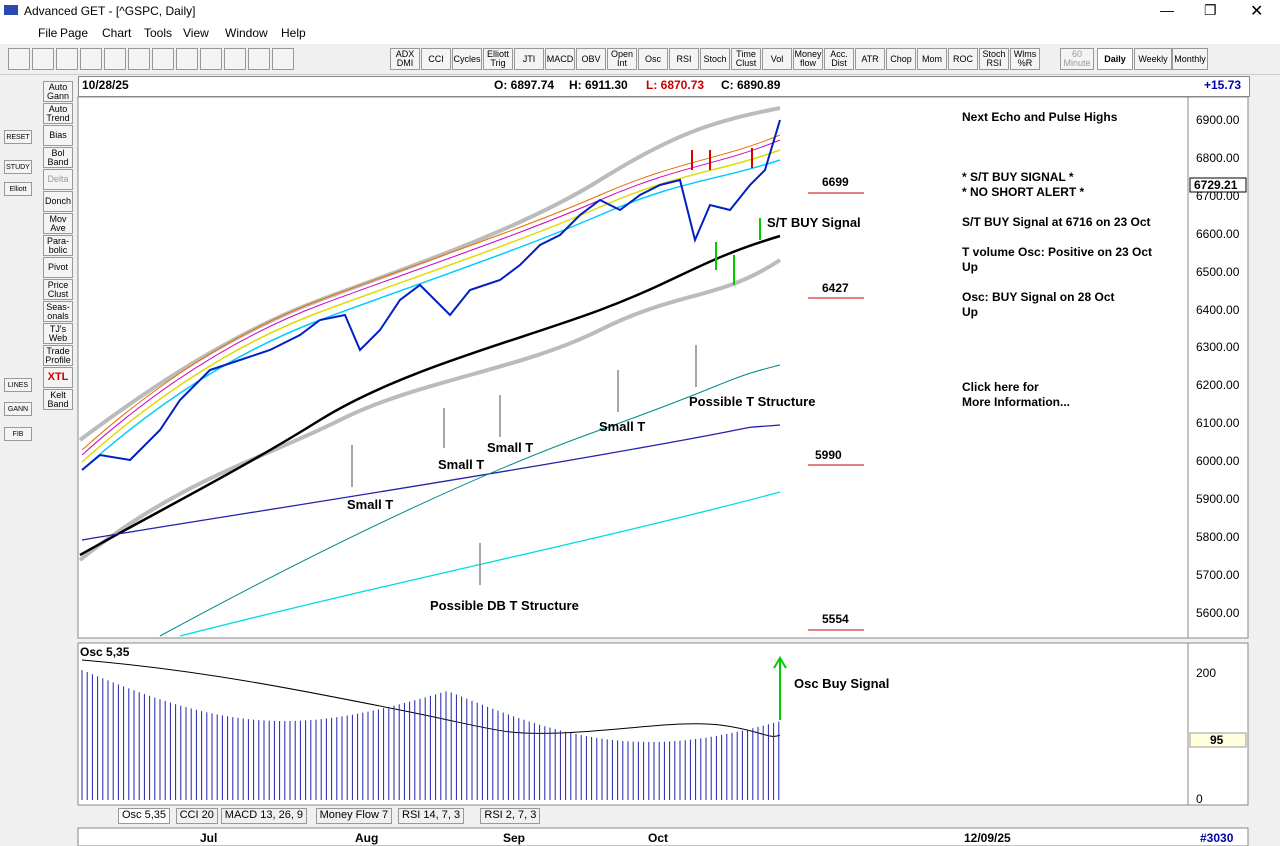 Image resolution: width=1280 pixels, height=846 pixels. Describe the element at coordinates (1218, 536) in the screenshot. I see `price-tick: 5800.00` at that location.